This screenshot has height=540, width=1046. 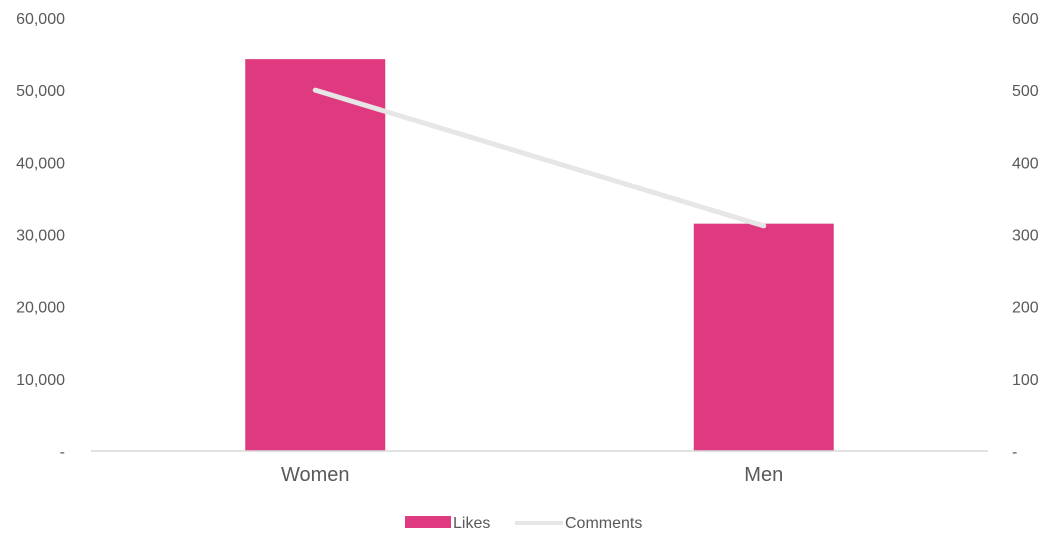 I want to click on right-tick-label: 400, so click(x=1025, y=163).